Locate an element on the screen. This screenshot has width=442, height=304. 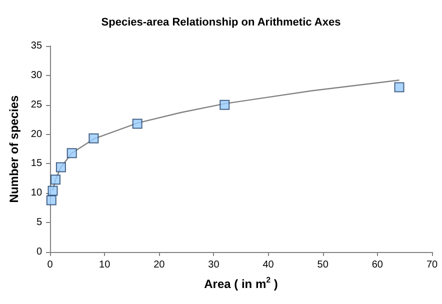
y-tick-label: 0 is located at coordinates (39, 252).